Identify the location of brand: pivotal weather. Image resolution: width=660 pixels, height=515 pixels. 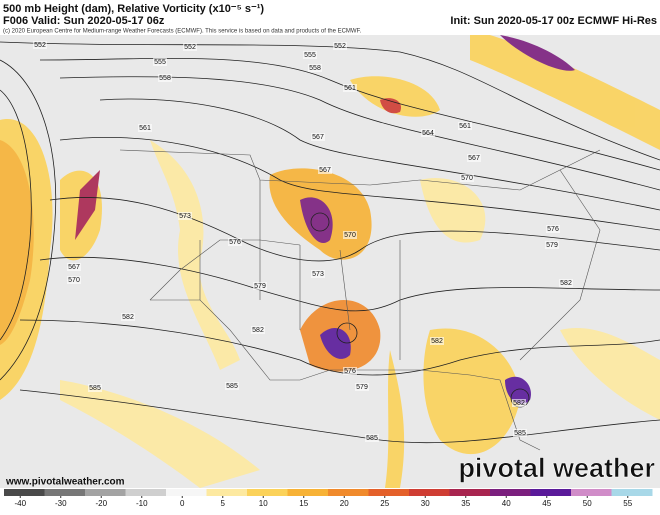
(556, 468).